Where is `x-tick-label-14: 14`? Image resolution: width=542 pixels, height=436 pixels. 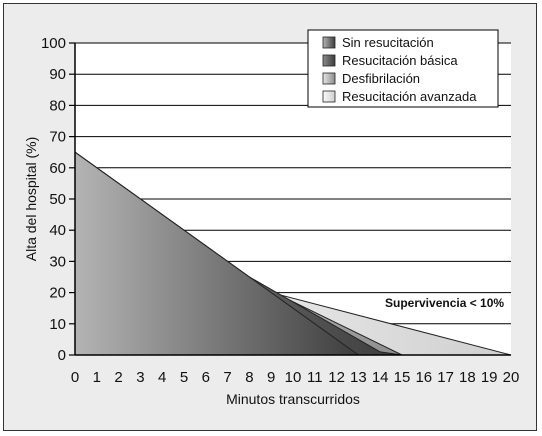
x-tick-label-14: 14 is located at coordinates (380, 377).